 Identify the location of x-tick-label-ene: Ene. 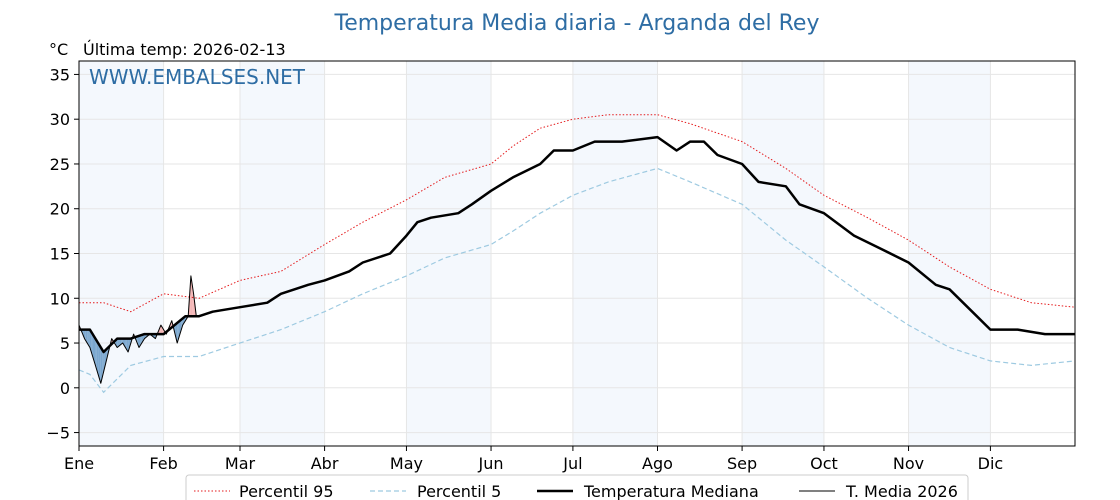
(79, 463).